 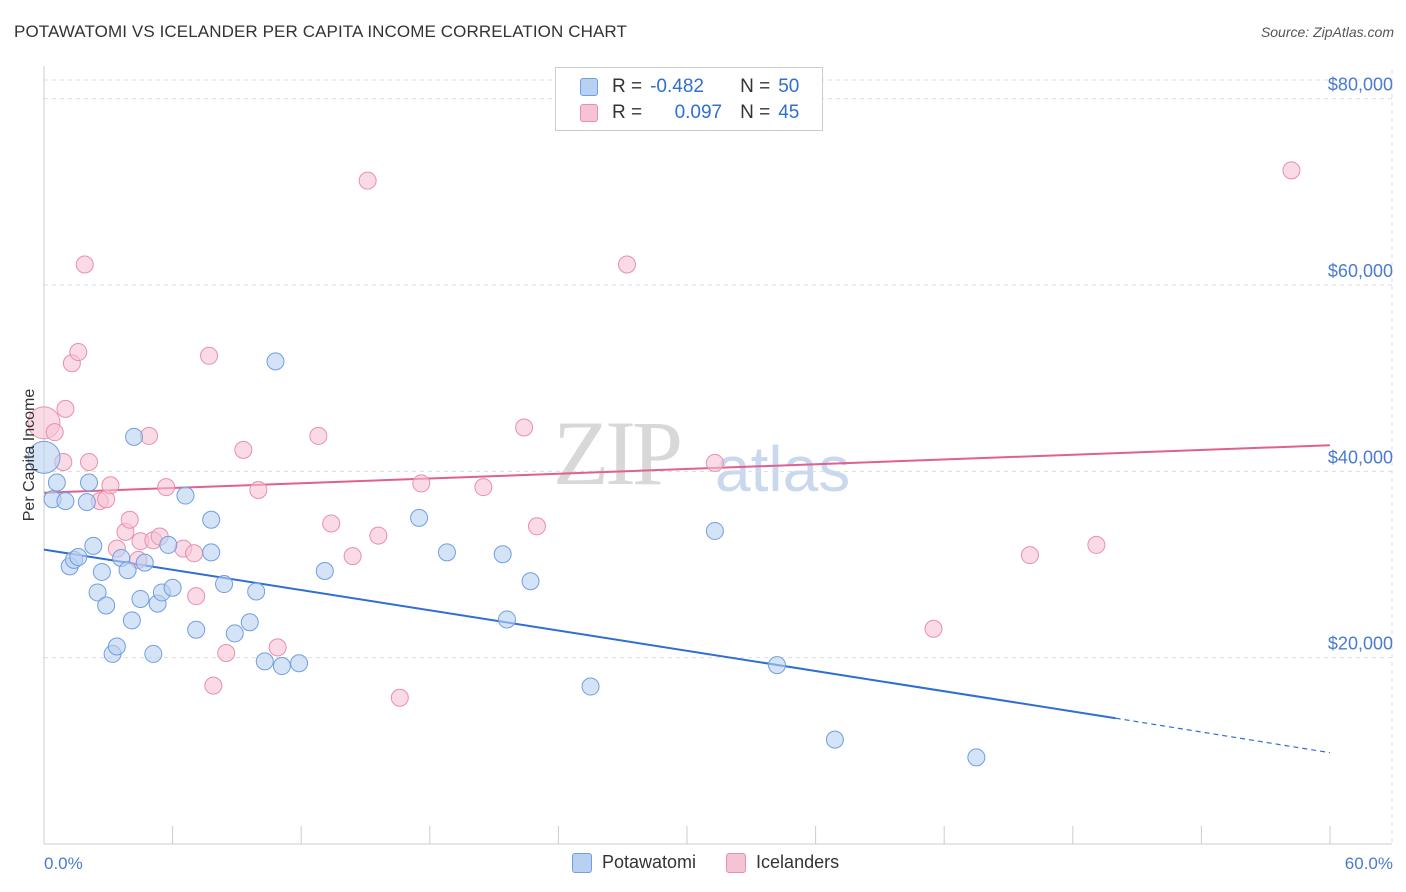 What do you see at coordinates (736, 862) in the screenshot?
I see `bottom-legend-swatch-pink` at bounding box center [736, 862].